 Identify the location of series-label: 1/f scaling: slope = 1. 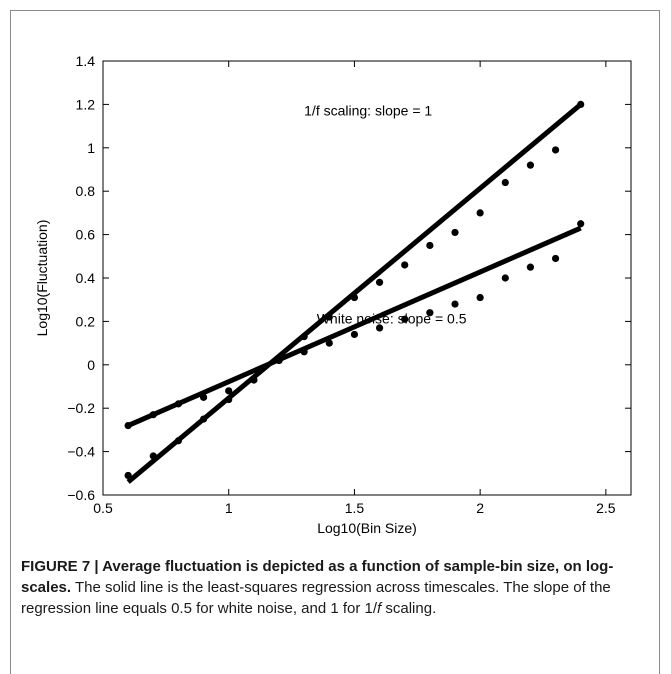
(368, 110).